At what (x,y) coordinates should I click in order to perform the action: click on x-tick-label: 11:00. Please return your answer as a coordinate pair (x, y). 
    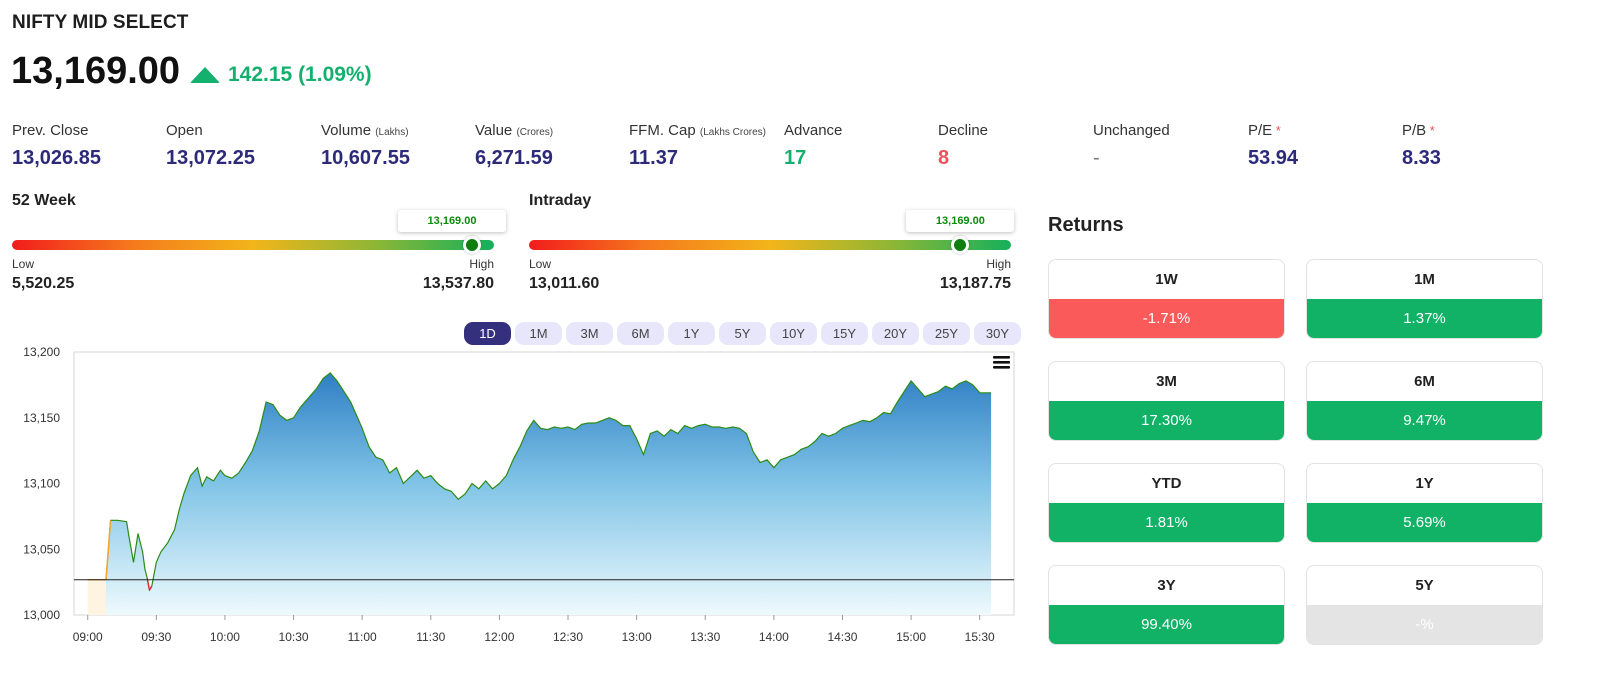
    Looking at the image, I should click on (362, 637).